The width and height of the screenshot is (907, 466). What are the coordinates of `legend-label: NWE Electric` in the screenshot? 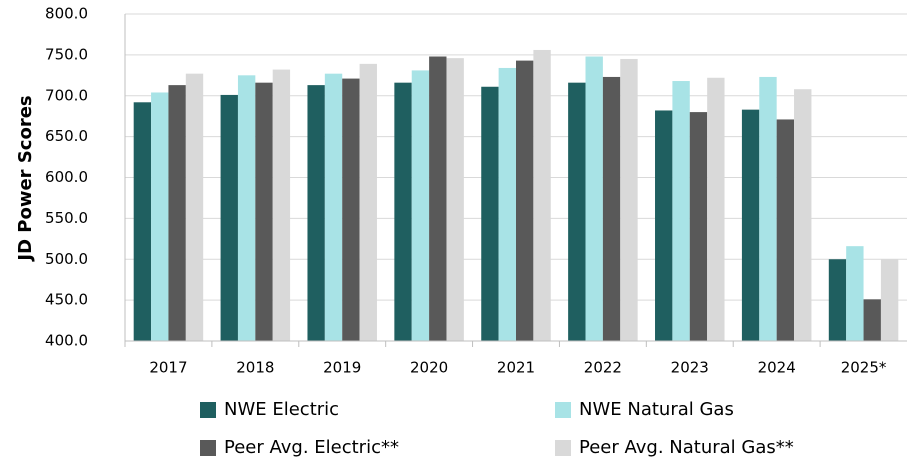 It's located at (281, 409).